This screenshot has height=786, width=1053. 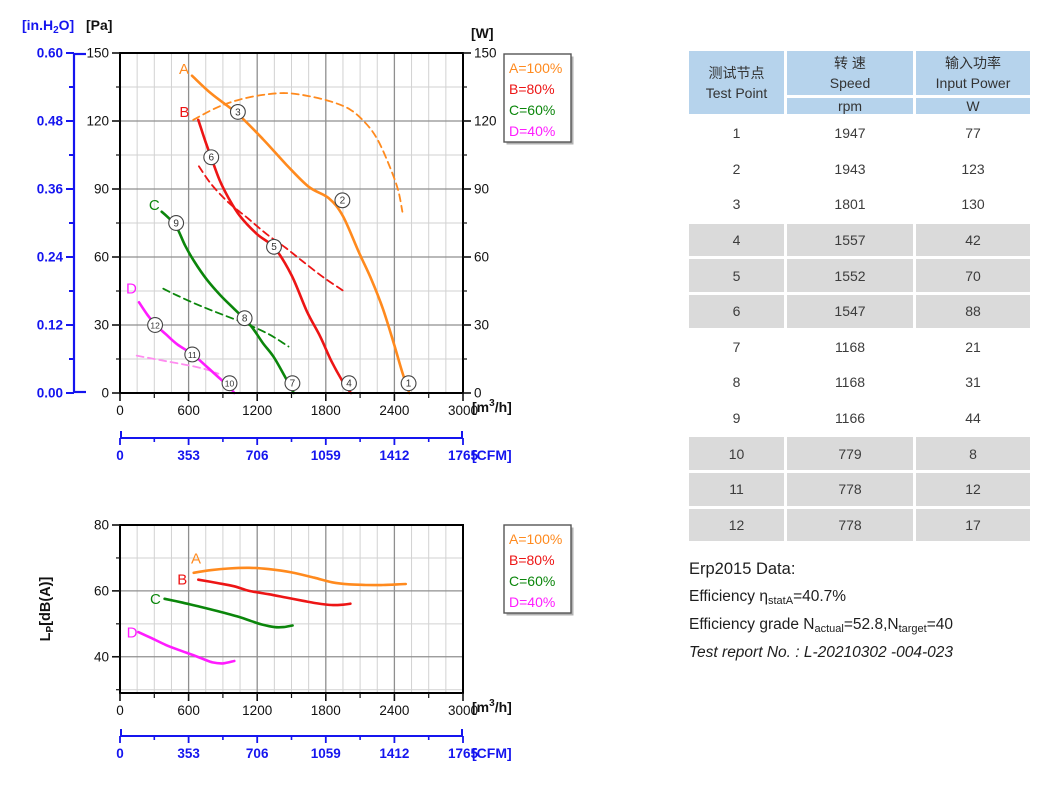 I want to click on cell-rpm: 1943, so click(x=850, y=169).